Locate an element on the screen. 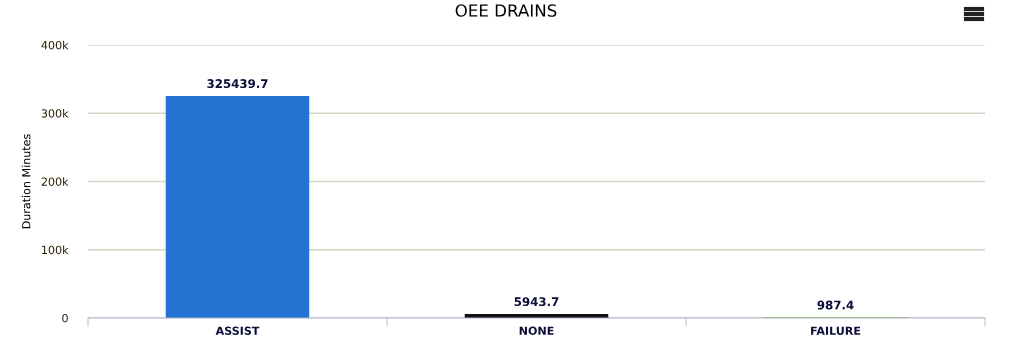 Image resolution: width=1012 pixels, height=354 pixels. data-label: 987.4 is located at coordinates (835, 305).